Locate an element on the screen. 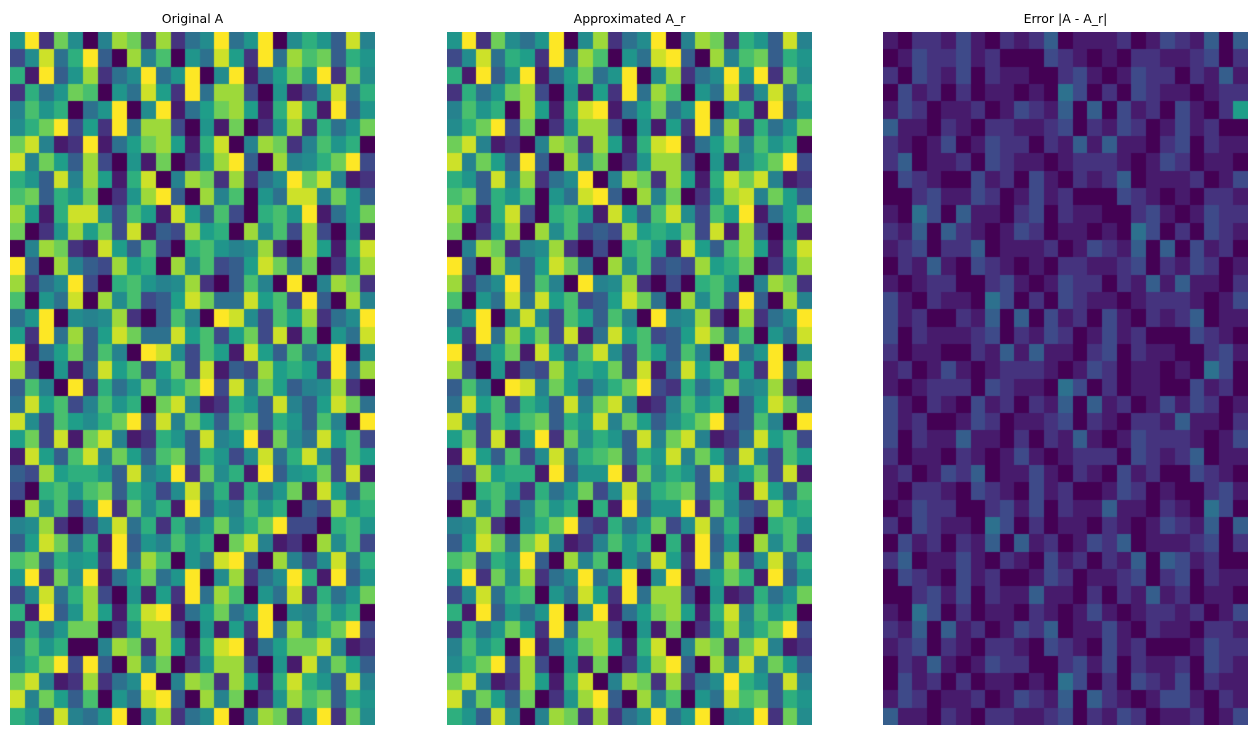 The height and width of the screenshot is (735, 1260). panel-title-approximated-ar: Approximated A_r is located at coordinates (629, 18).